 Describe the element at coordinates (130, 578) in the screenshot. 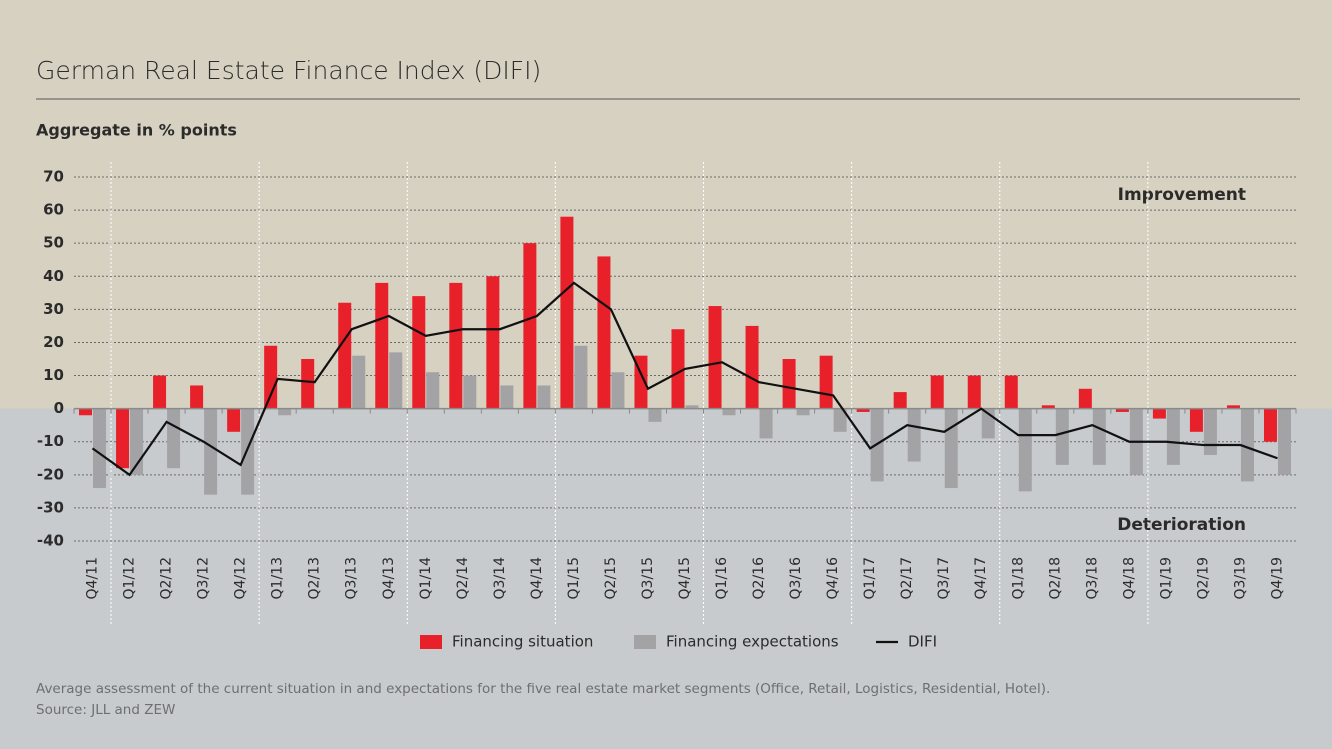

I see `x-tick-label: Q1/12` at that location.